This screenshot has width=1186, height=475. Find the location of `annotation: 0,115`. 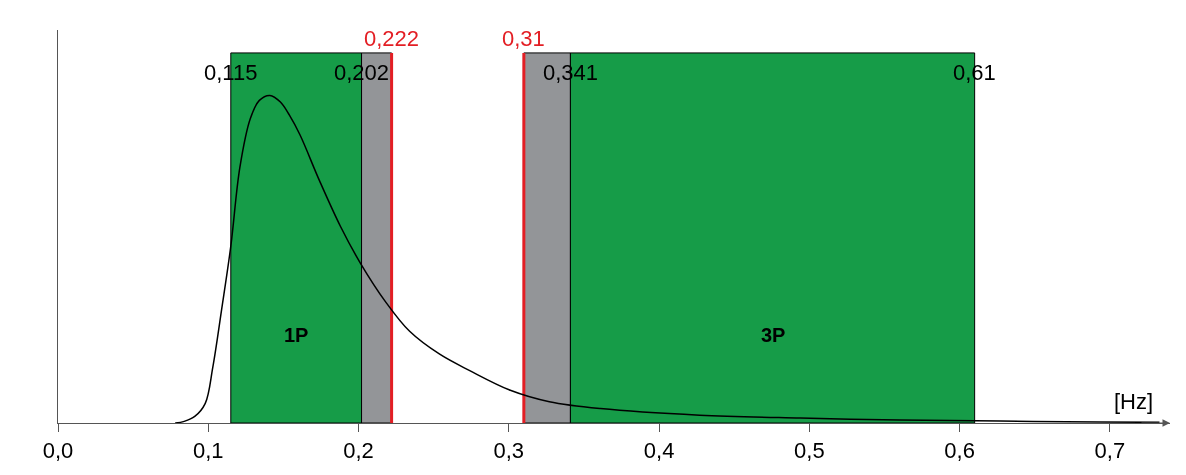

annotation: 0,115 is located at coordinates (231, 72).